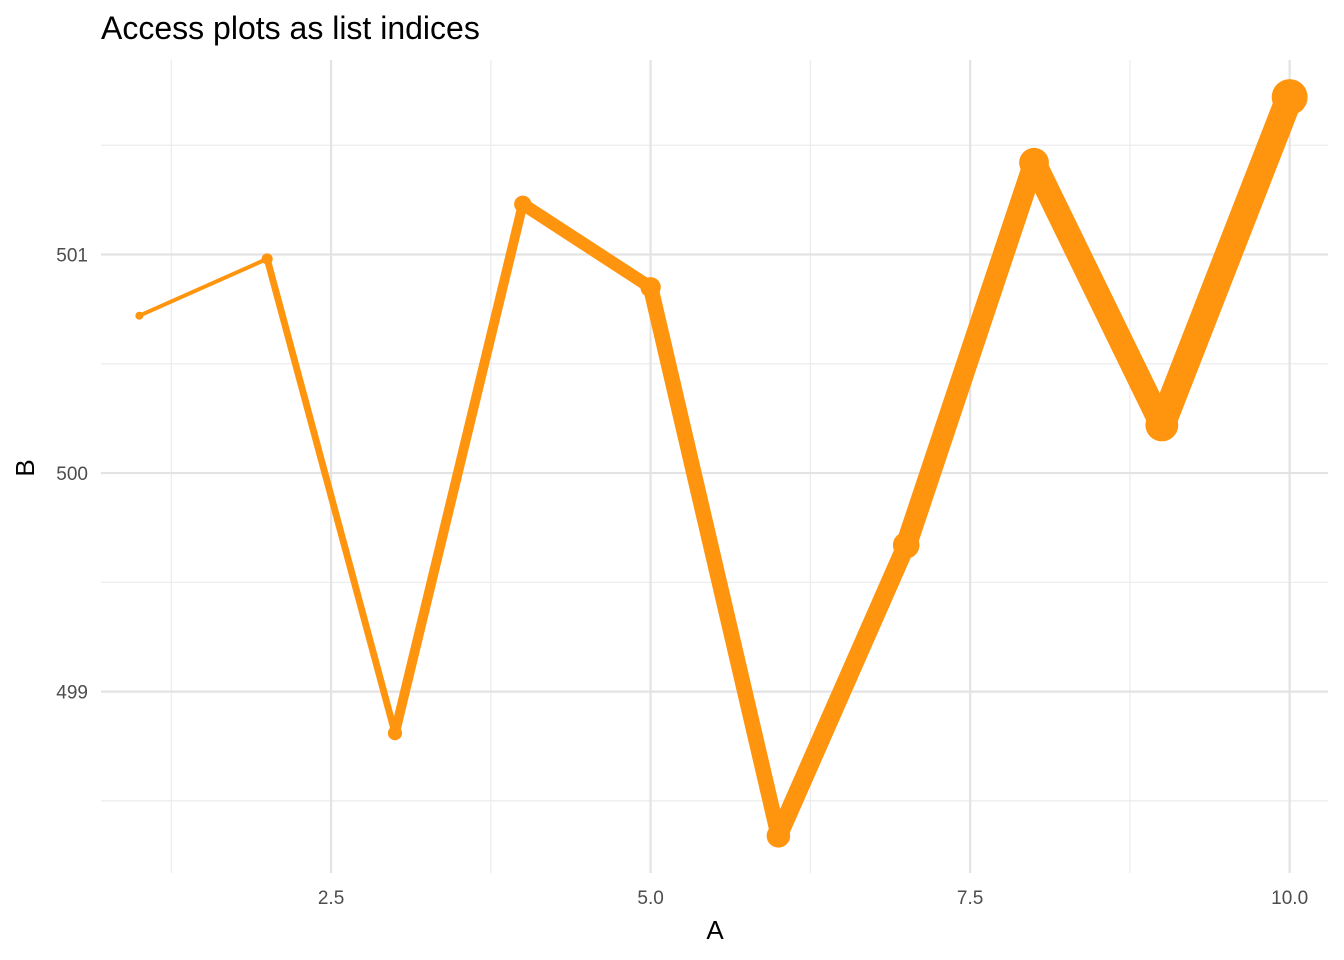 Image resolution: width=1344 pixels, height=960 pixels. I want to click on y-tick-label: 500, so click(72, 474).